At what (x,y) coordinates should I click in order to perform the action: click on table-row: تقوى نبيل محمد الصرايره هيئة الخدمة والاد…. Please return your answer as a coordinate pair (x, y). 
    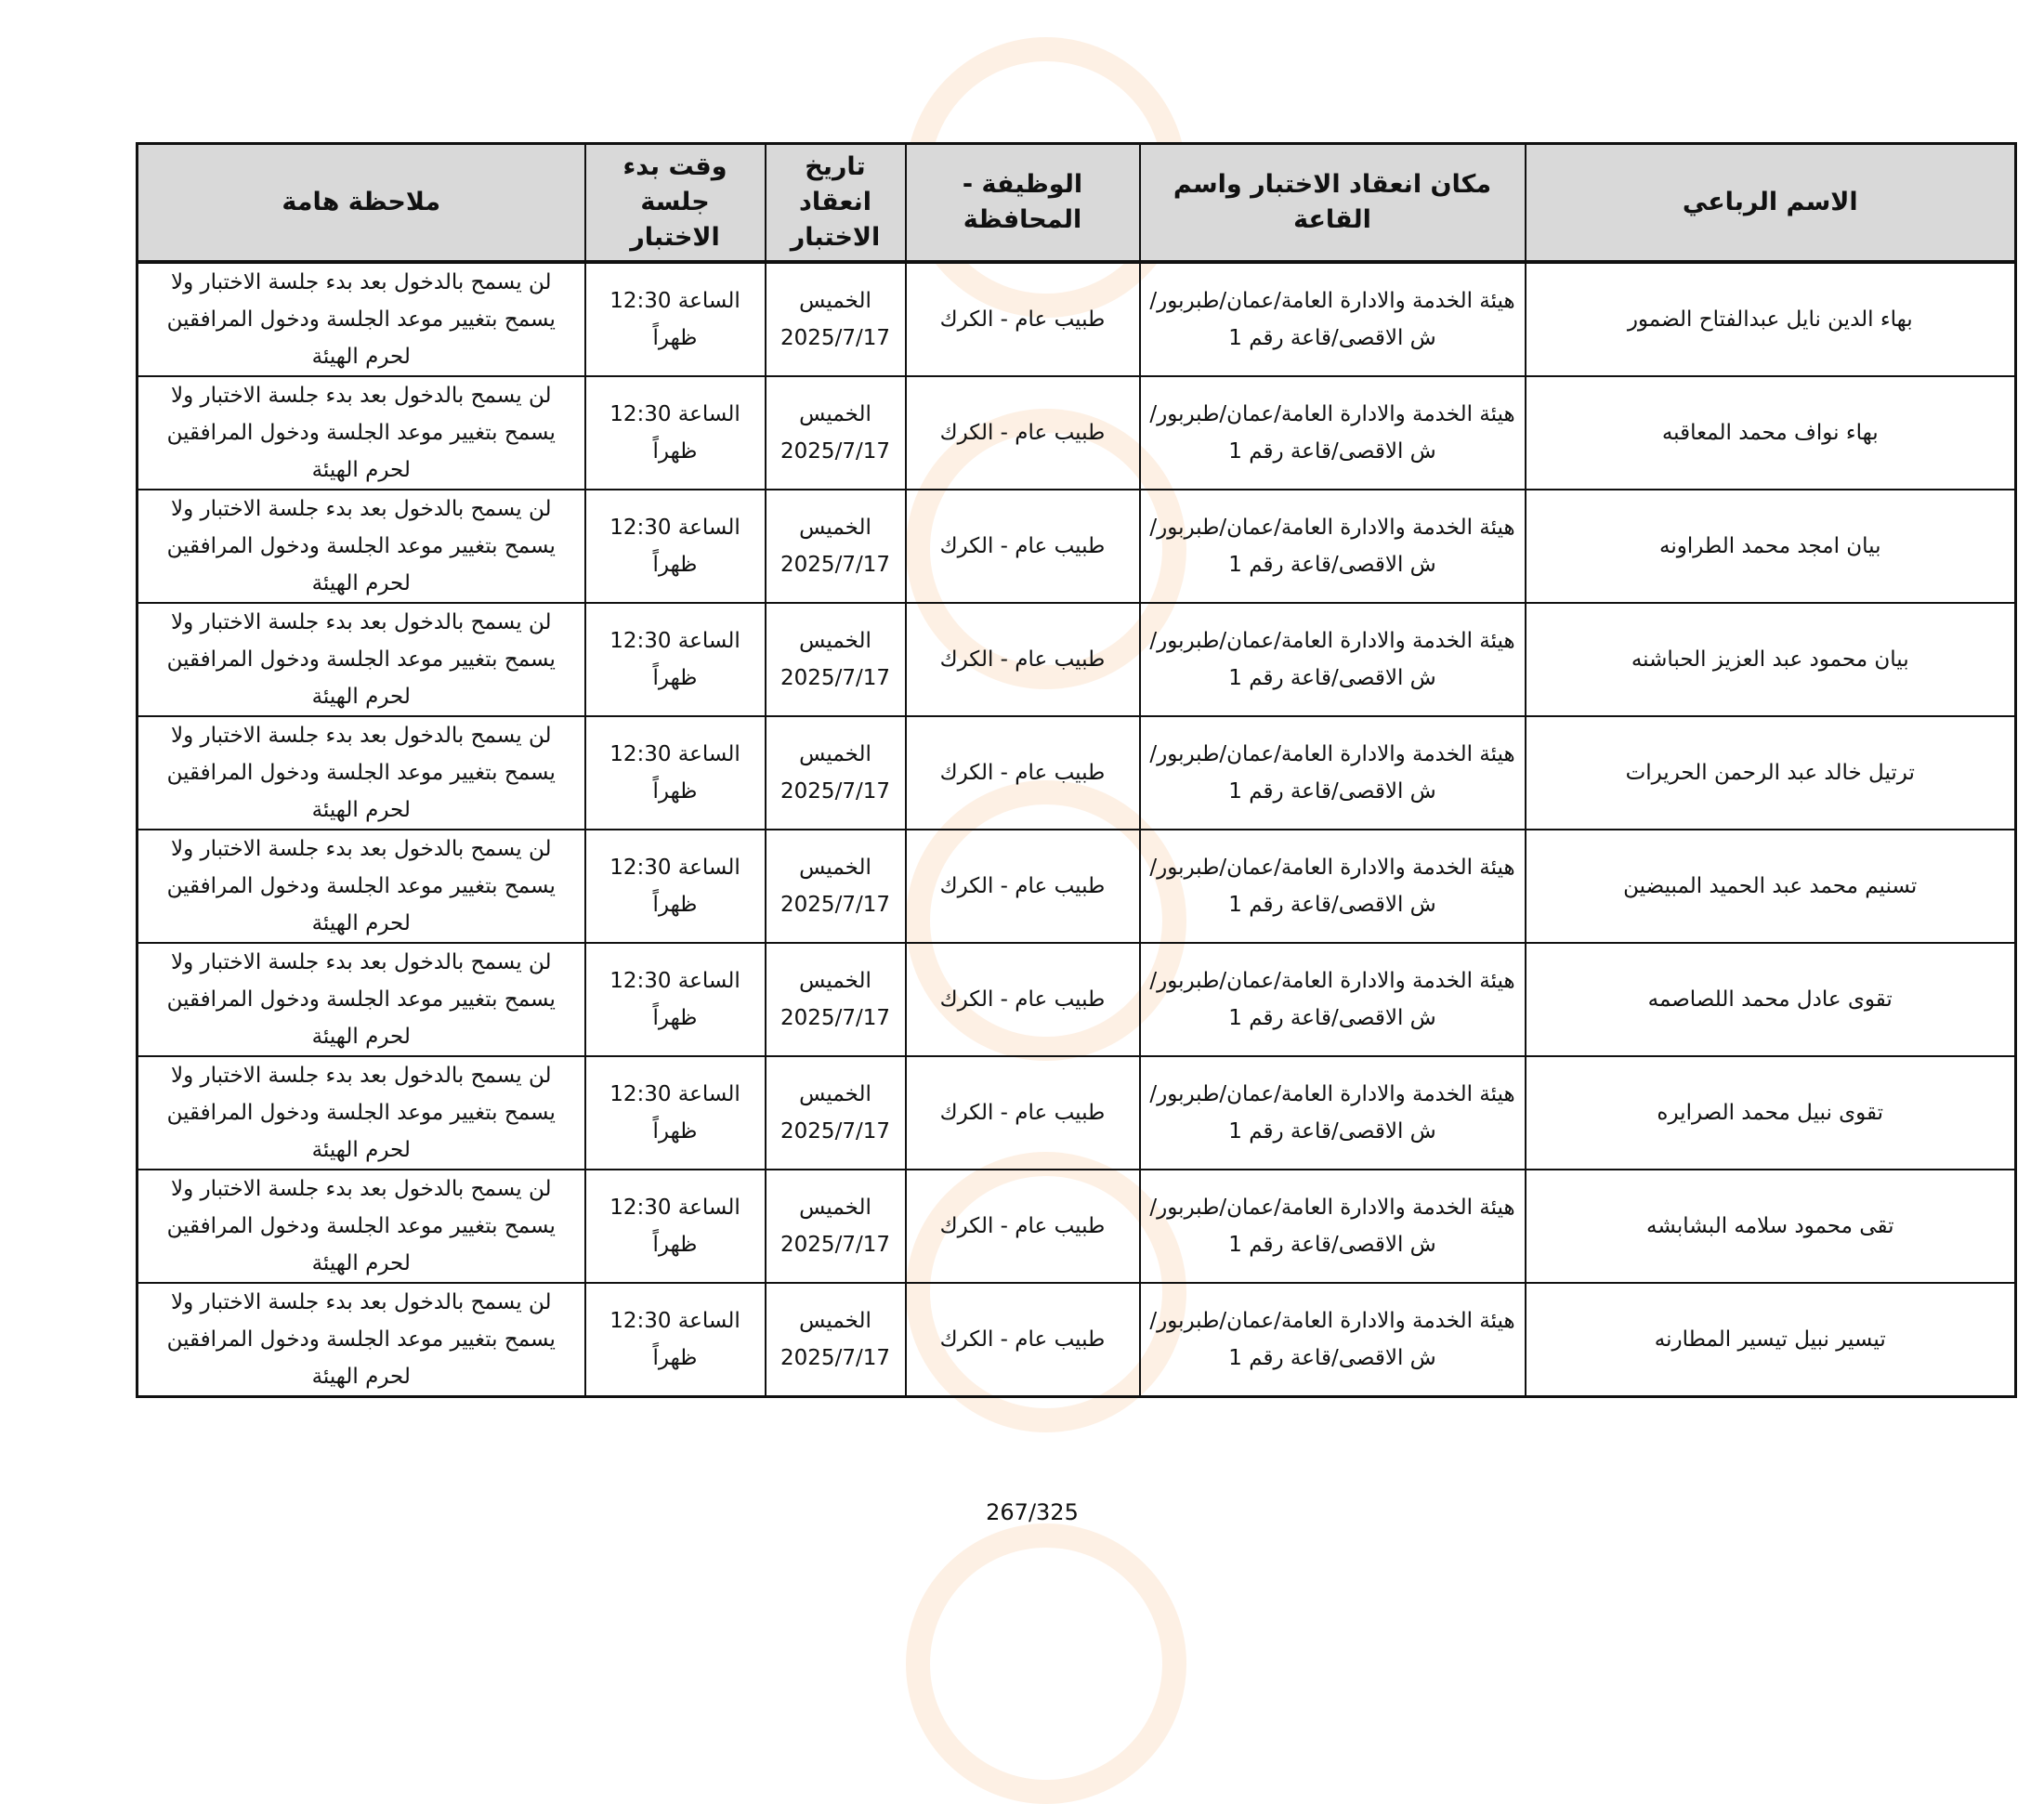
    Looking at the image, I should click on (1076, 1112).